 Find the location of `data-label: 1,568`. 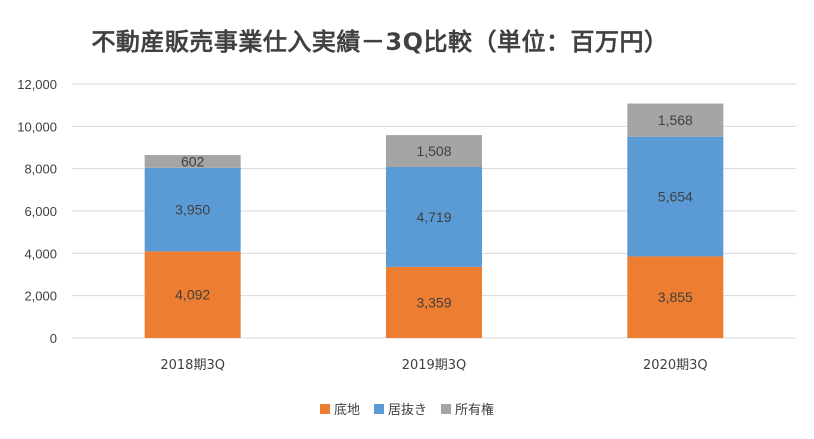

data-label: 1,568 is located at coordinates (675, 120).